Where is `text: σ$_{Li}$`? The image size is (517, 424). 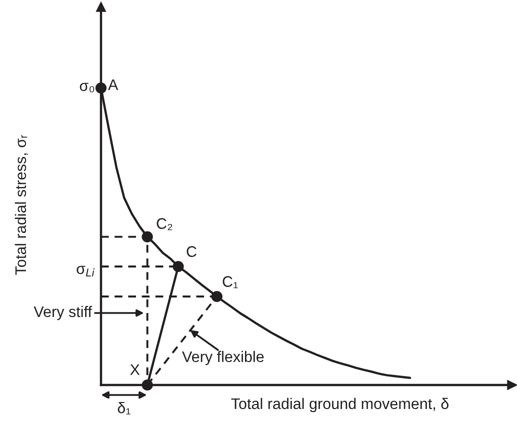 text: σ$_{Li}$ is located at coordinates (85, 271).